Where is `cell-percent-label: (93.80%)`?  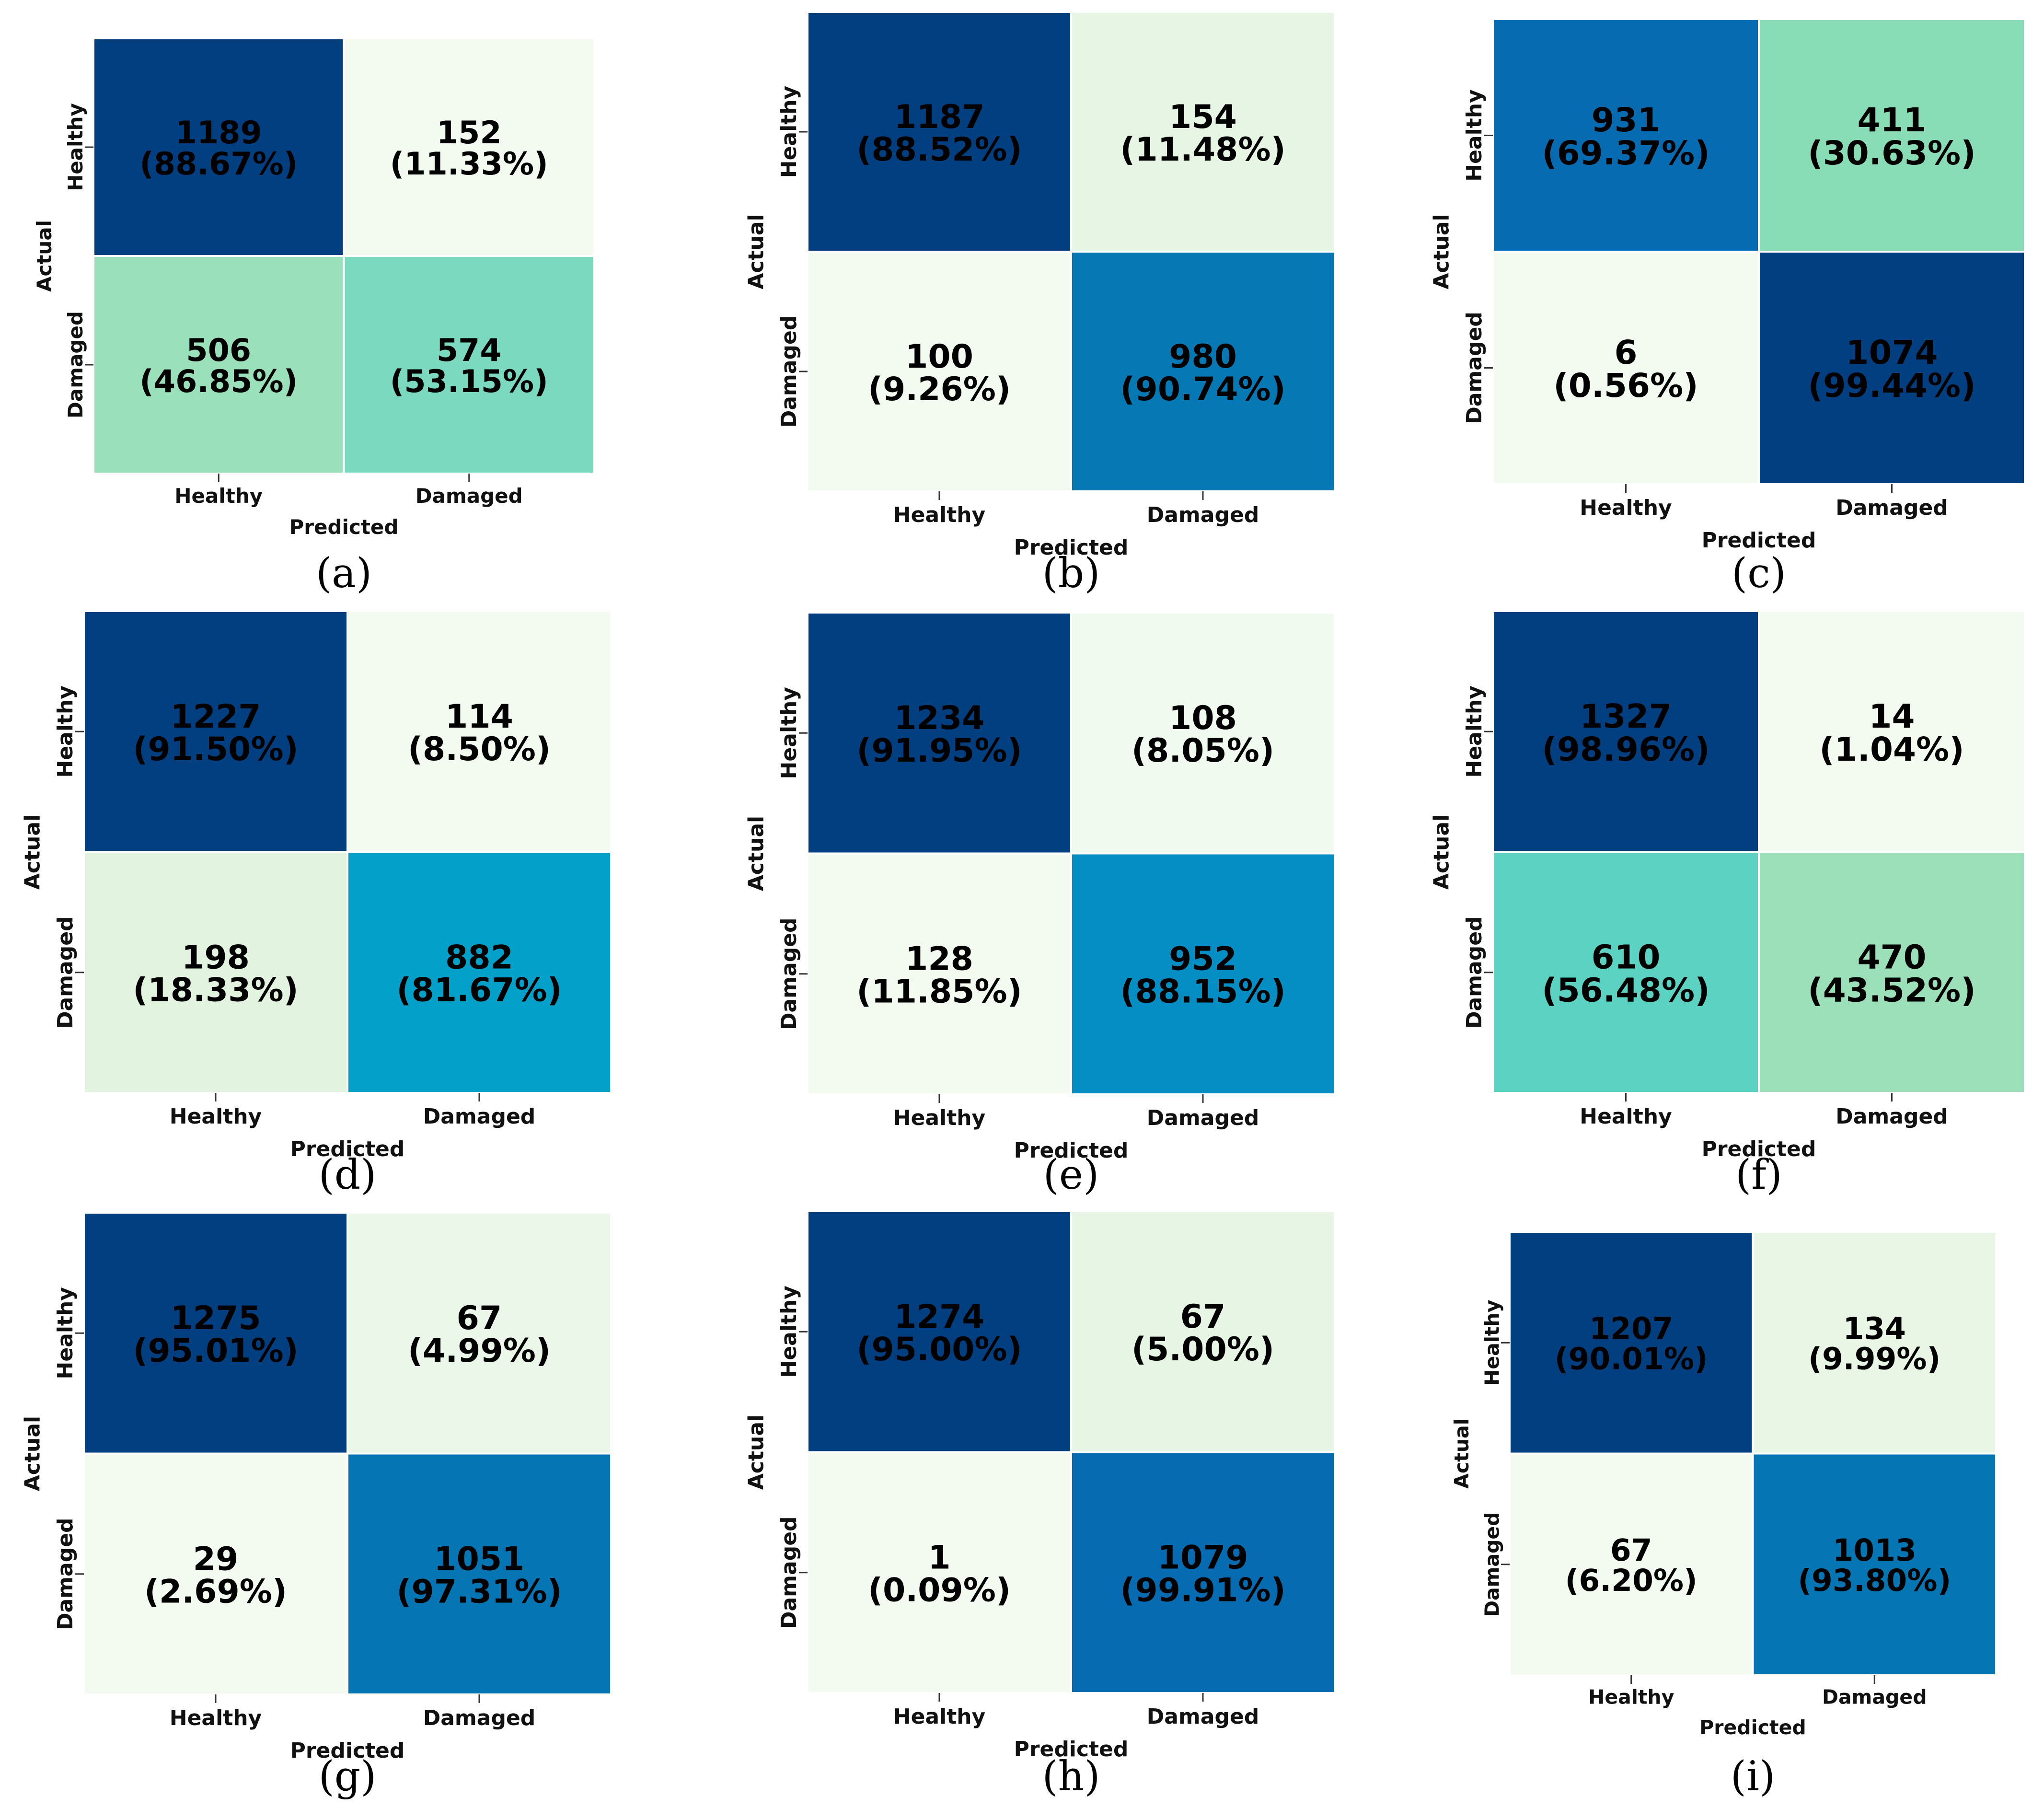 cell-percent-label: (93.80%) is located at coordinates (1874, 1580).